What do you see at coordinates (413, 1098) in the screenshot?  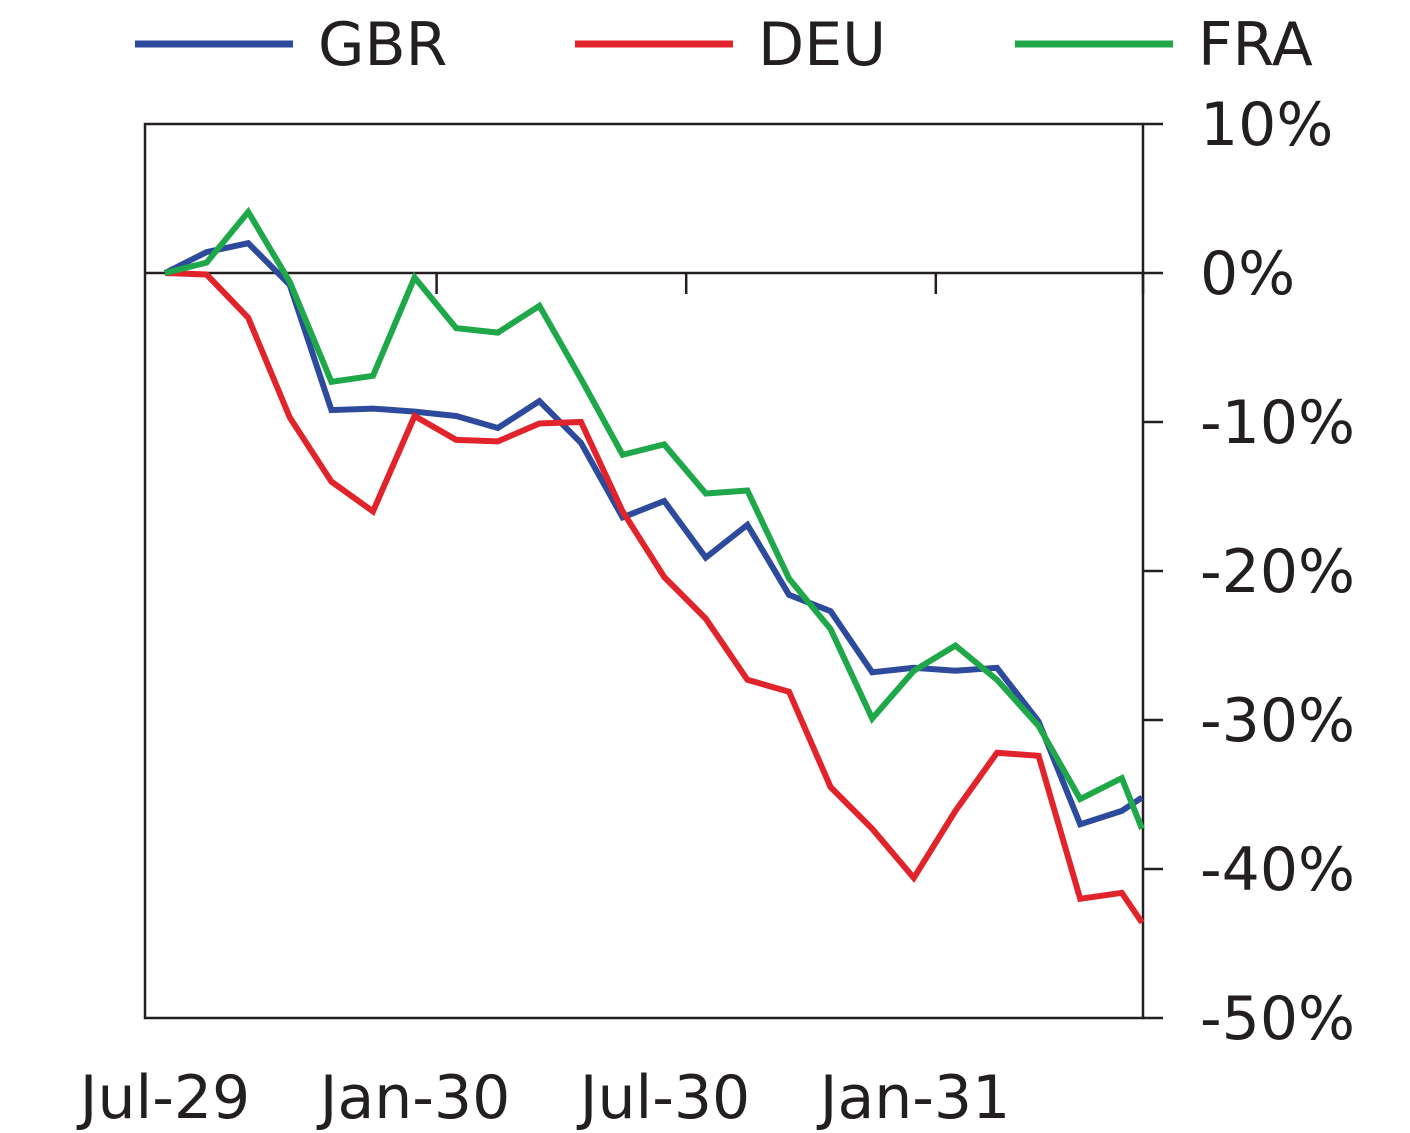 I see `x-tick-label: Jan-30` at bounding box center [413, 1098].